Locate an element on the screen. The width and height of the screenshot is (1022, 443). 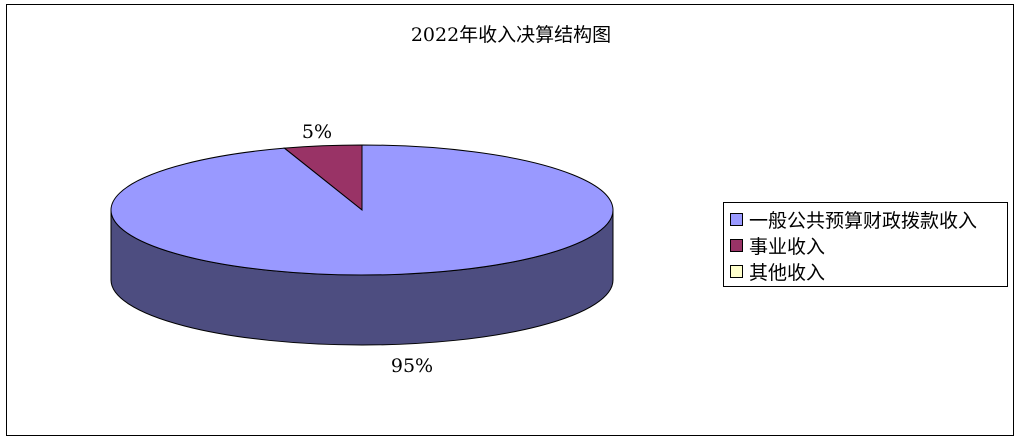
data-label: 95% is located at coordinates (412, 366).